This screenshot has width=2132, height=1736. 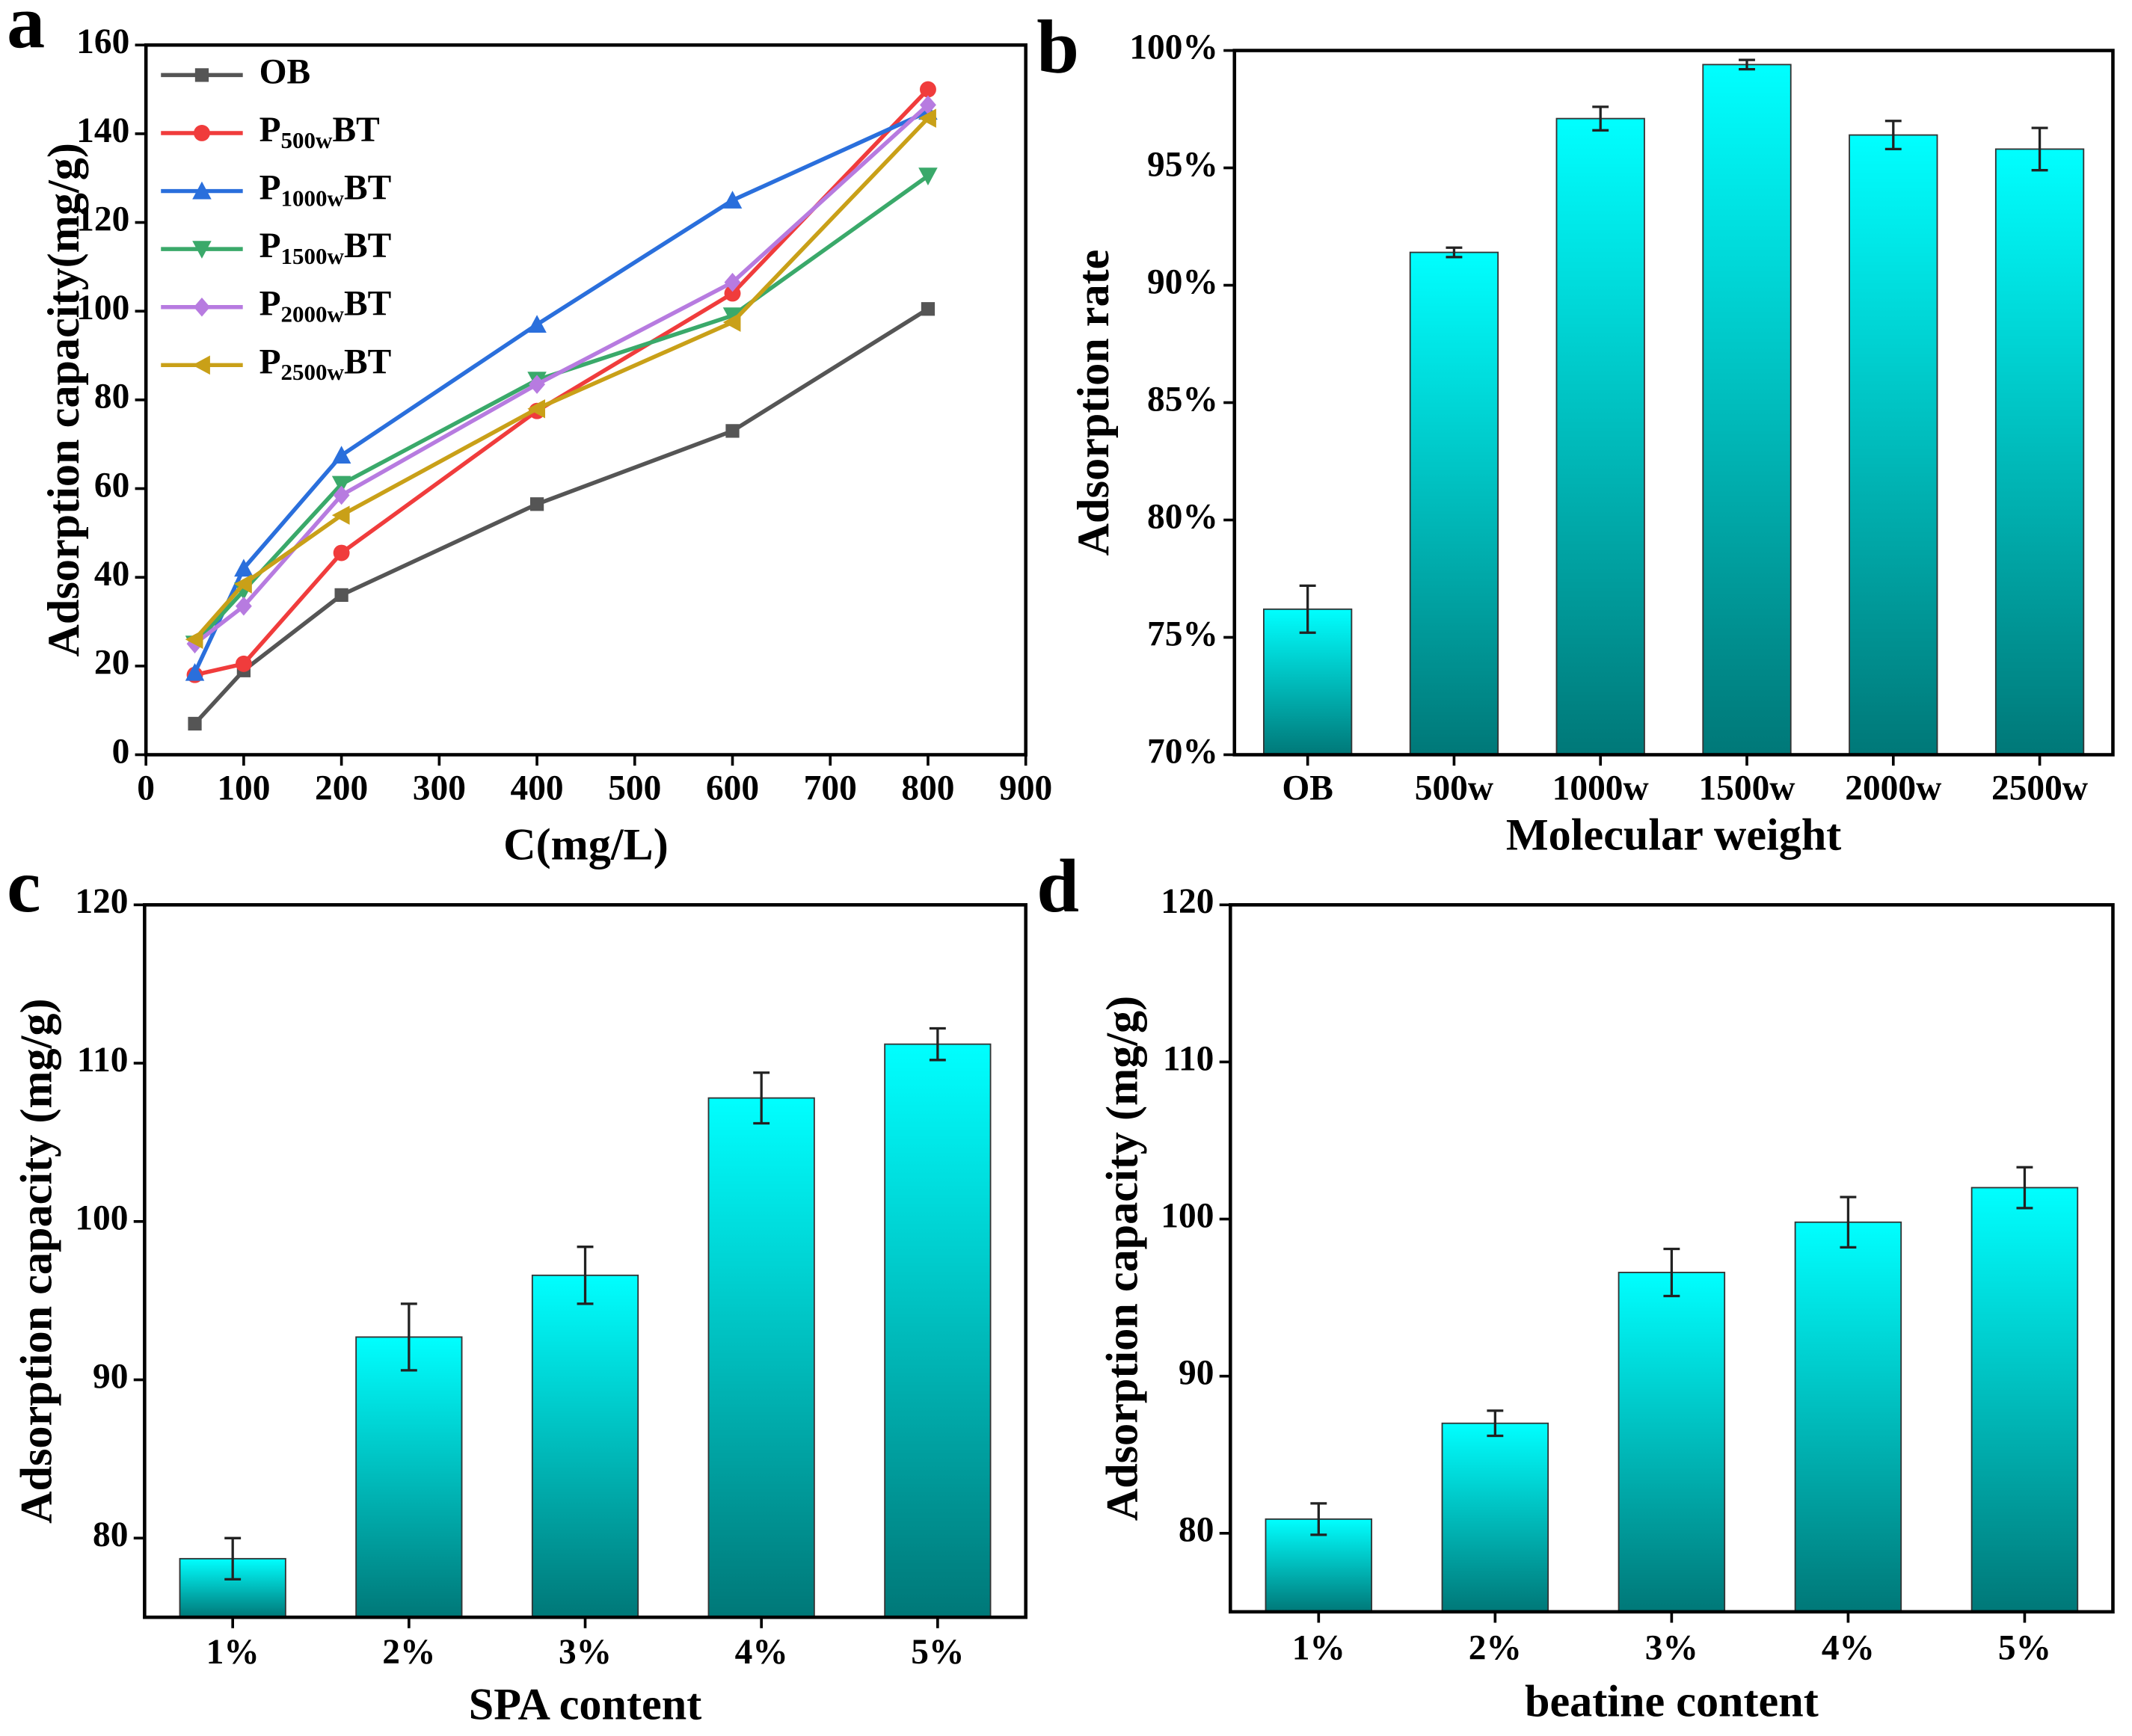 I want to click on panel-label: d, so click(x=1057, y=887).